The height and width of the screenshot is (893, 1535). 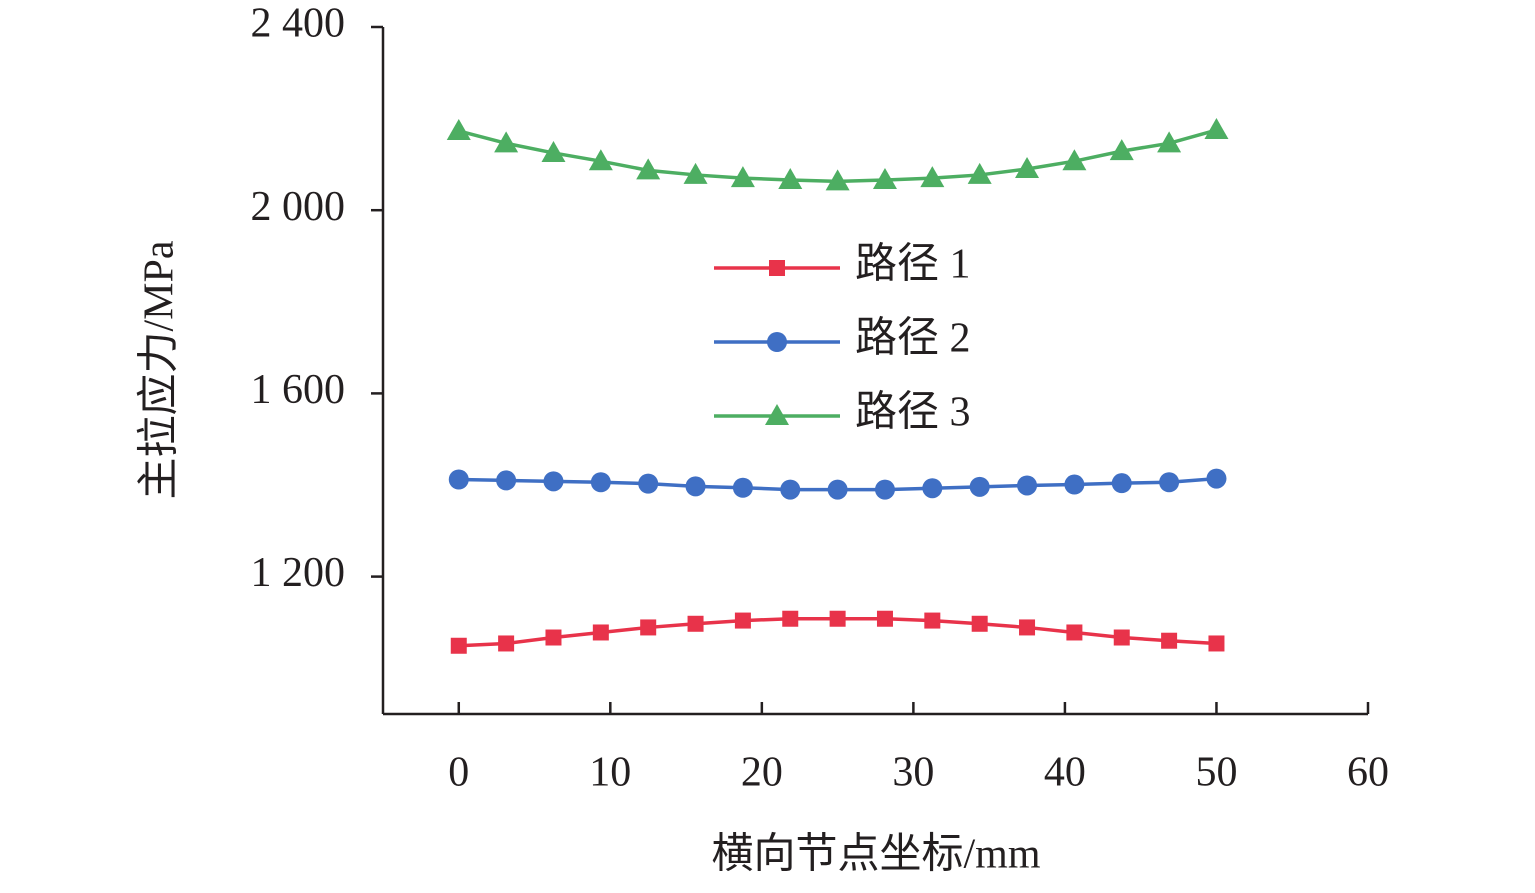 I want to click on x-tick-label: 20, so click(x=762, y=773).